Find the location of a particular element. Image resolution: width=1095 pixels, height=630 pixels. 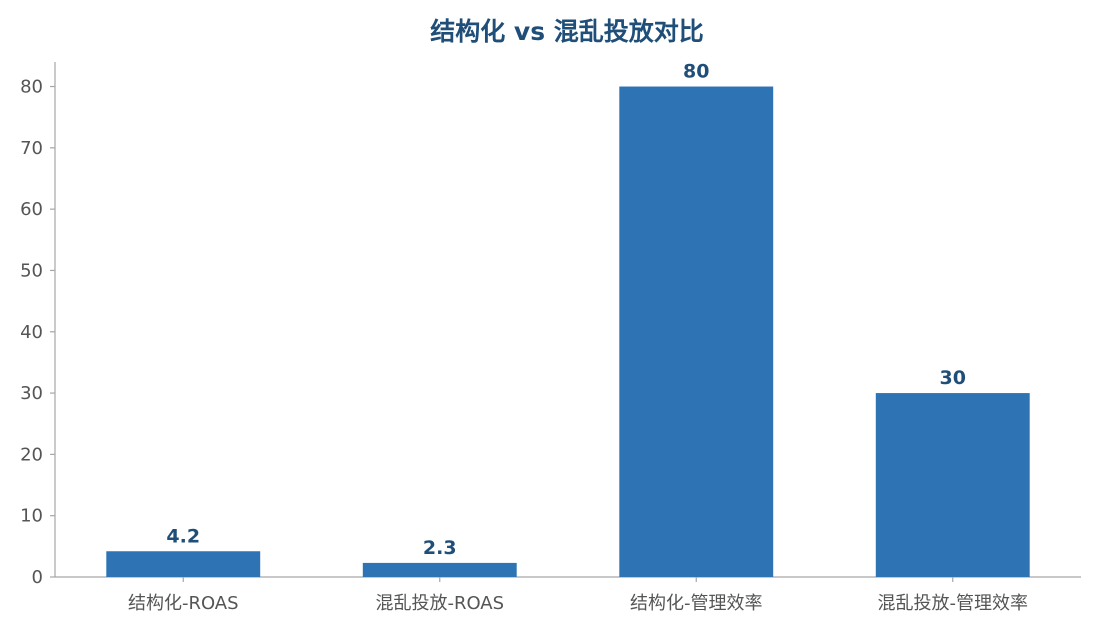

chart-title: 结构化 vs 混乱投放对比 is located at coordinates (567, 31).